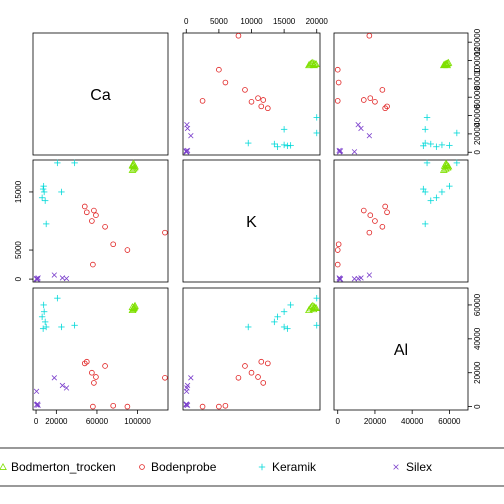  I want to click on bottom-axis-al: 0 20000 40000 60000, so click(398, 418).